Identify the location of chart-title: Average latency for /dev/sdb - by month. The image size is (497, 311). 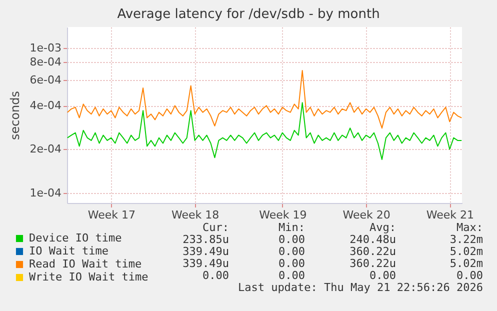
(248, 14).